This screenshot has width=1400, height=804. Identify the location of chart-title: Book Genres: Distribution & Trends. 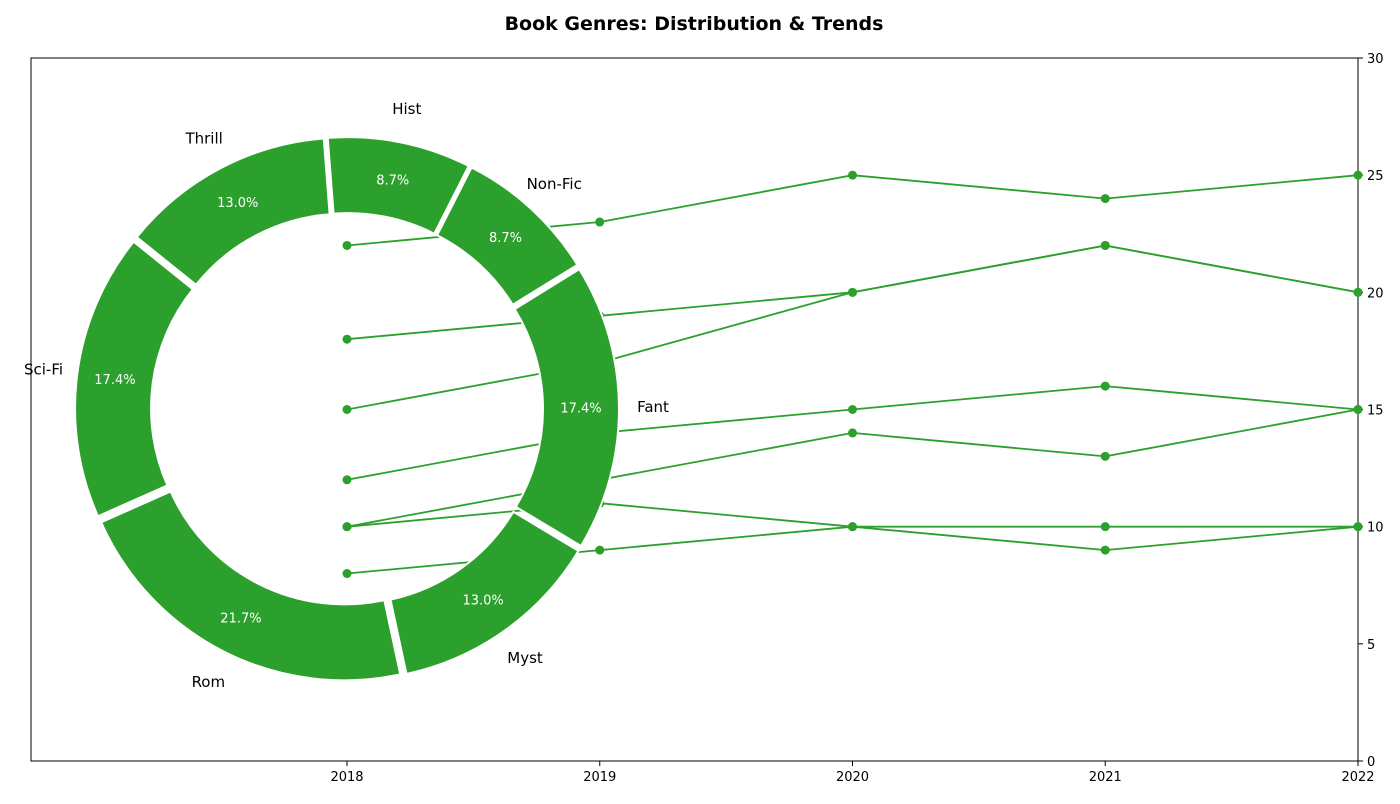
(694, 24).